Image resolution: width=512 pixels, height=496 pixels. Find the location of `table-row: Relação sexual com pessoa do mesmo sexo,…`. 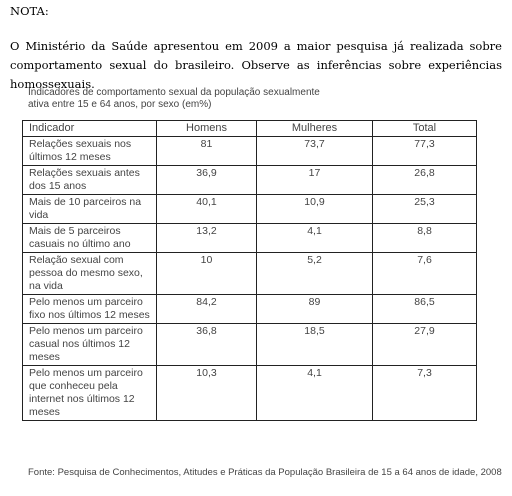

table-row: Relação sexual com pessoa do mesmo sexo,… is located at coordinates (249, 273).